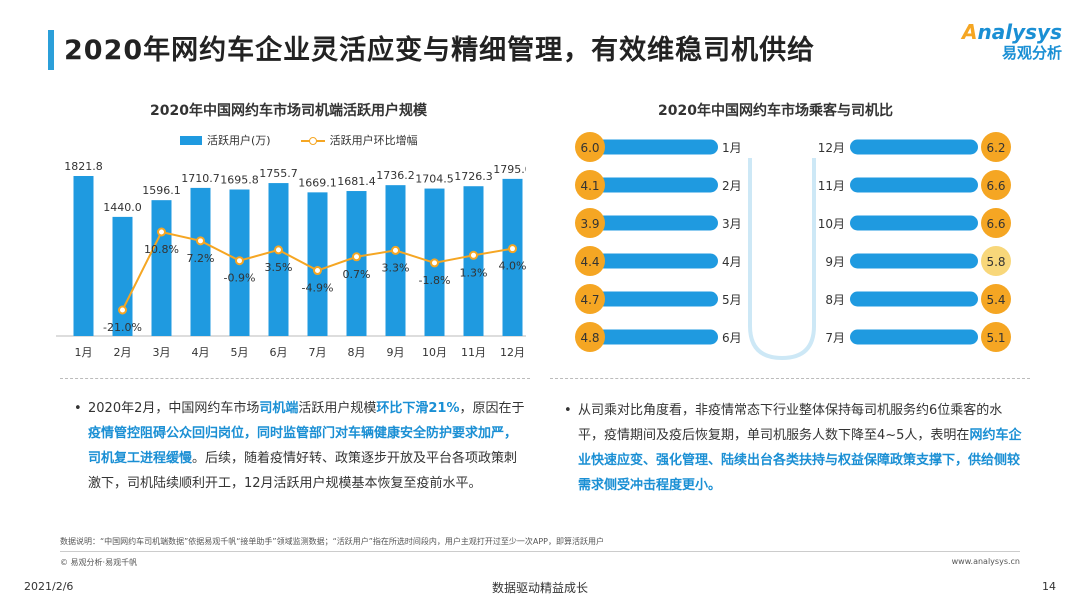  What do you see at coordinates (590, 223) in the screenshot?
I see `ratio-badge-3月` at bounding box center [590, 223].